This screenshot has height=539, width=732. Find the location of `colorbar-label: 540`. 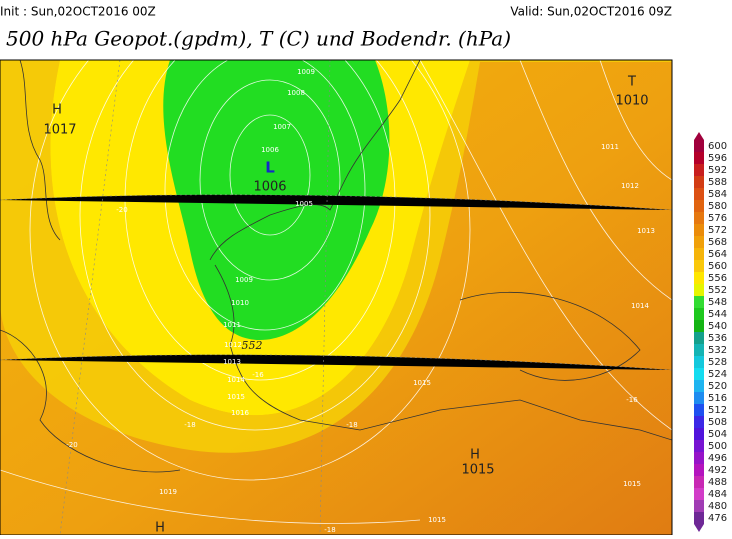

colorbar-label: 540 is located at coordinates (717, 326).